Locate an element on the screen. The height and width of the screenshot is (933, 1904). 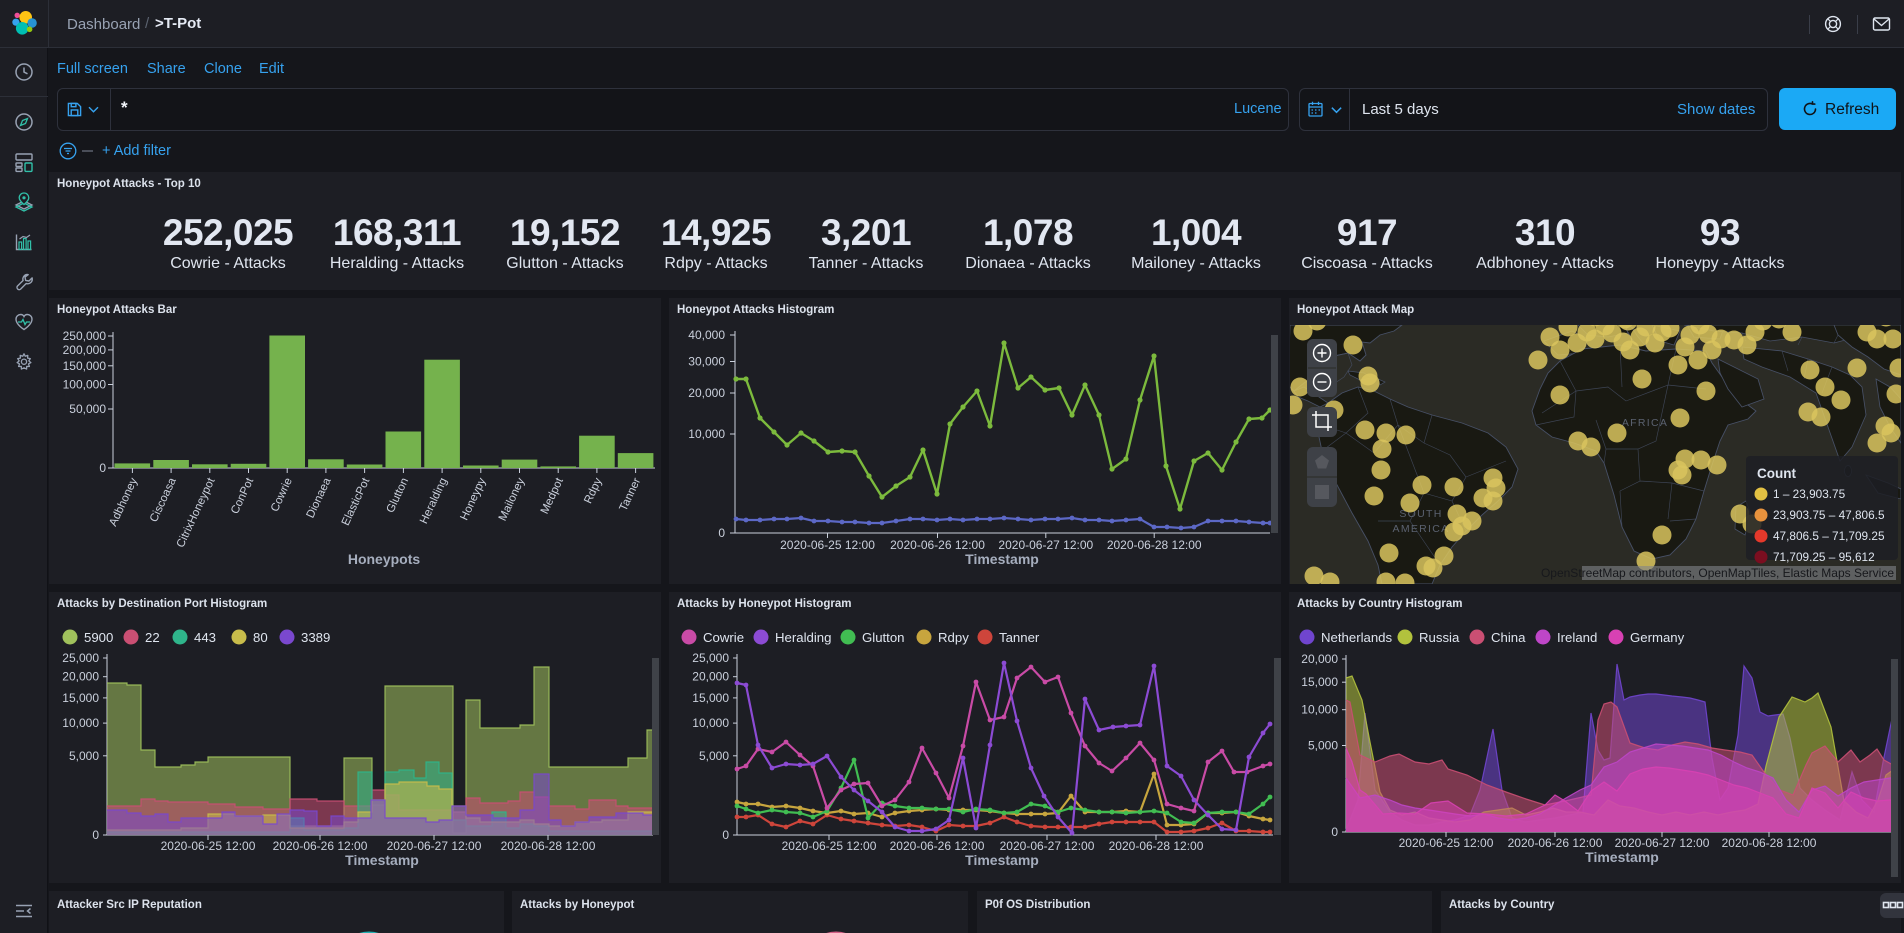
svg-text: 200,000 is located at coordinates (85, 350).